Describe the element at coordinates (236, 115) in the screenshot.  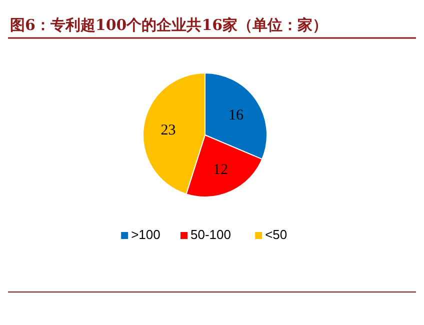
I see `data-label: 16` at that location.